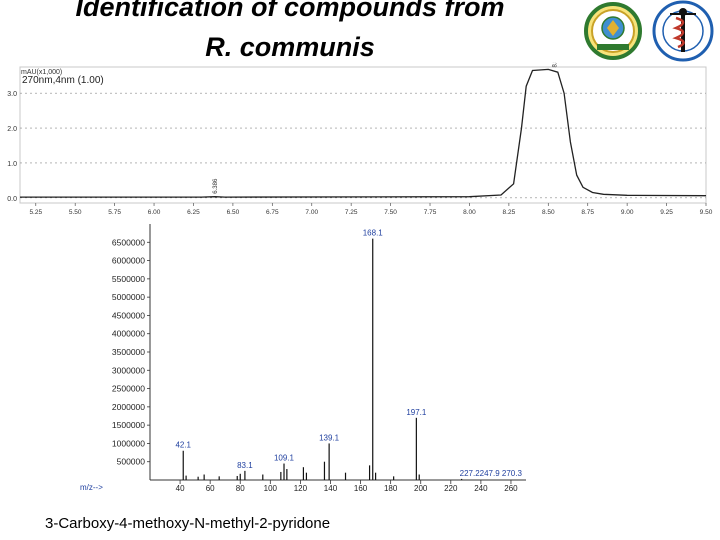  What do you see at coordinates (128, 242) in the screenshot?
I see `ms-y-tick-label: 6500000` at bounding box center [128, 242].